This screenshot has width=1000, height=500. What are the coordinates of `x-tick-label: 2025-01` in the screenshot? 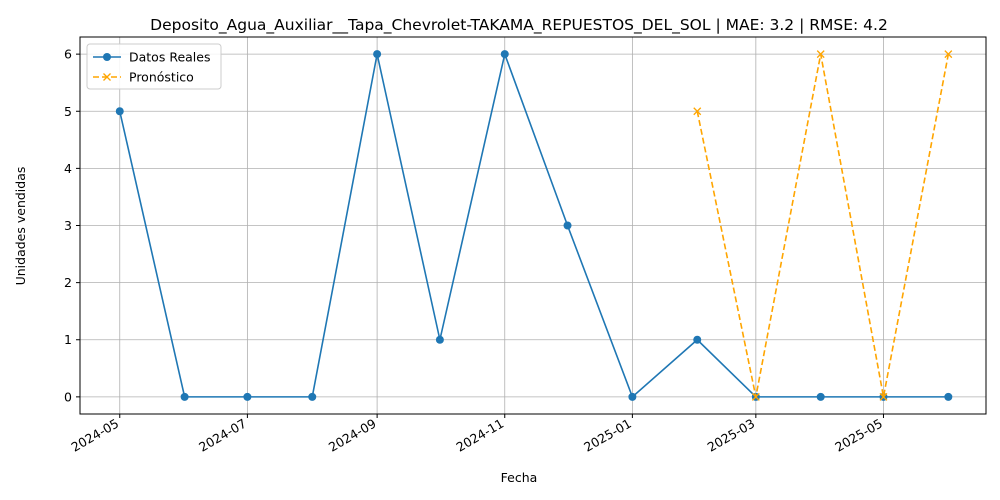 It's located at (607, 435).